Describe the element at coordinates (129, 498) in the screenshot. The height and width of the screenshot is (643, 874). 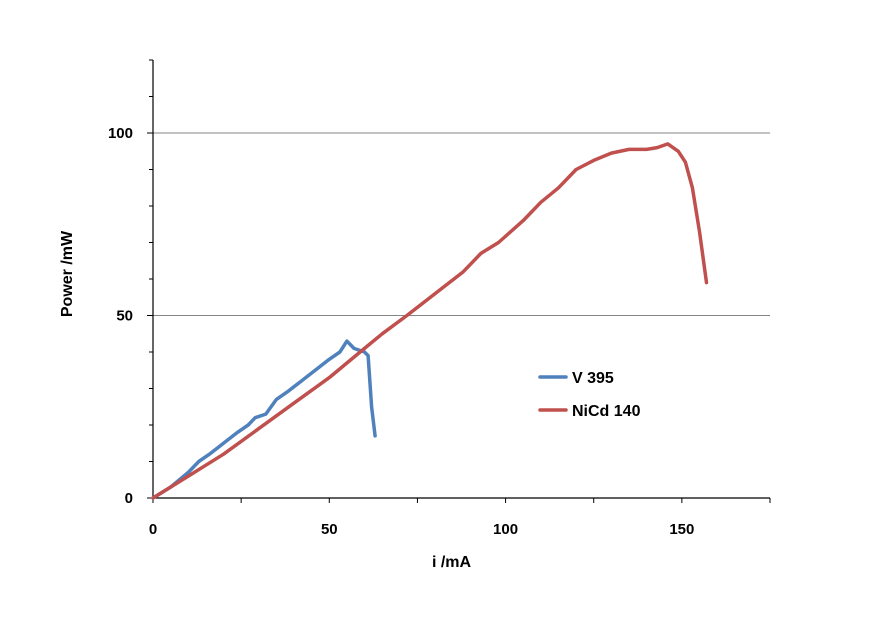
I see `y-tick-label-0: 0` at that location.